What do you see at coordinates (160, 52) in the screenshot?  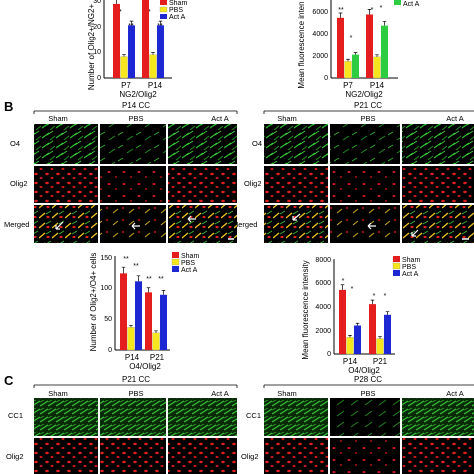 I see `bar-act-a-p14` at bounding box center [160, 52].